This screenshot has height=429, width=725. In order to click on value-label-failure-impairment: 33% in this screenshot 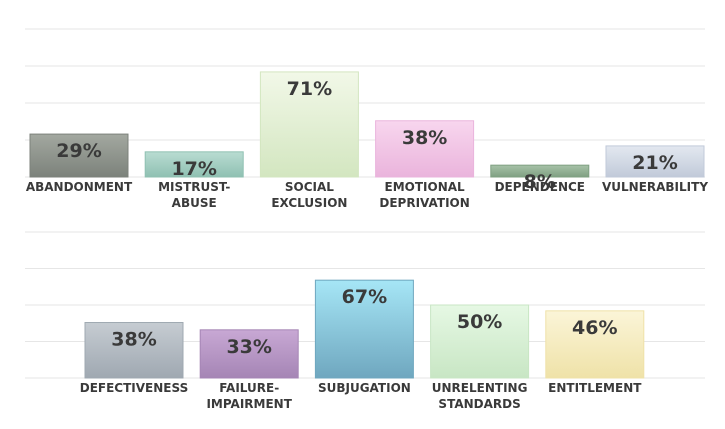, I will do `click(248, 347)`.